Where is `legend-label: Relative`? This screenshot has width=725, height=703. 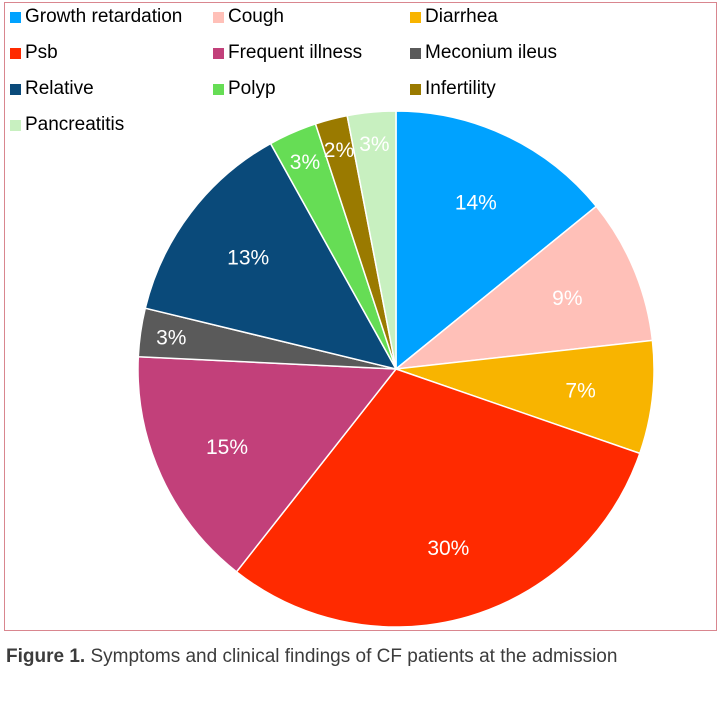
legend-label: Relative is located at coordinates (59, 88).